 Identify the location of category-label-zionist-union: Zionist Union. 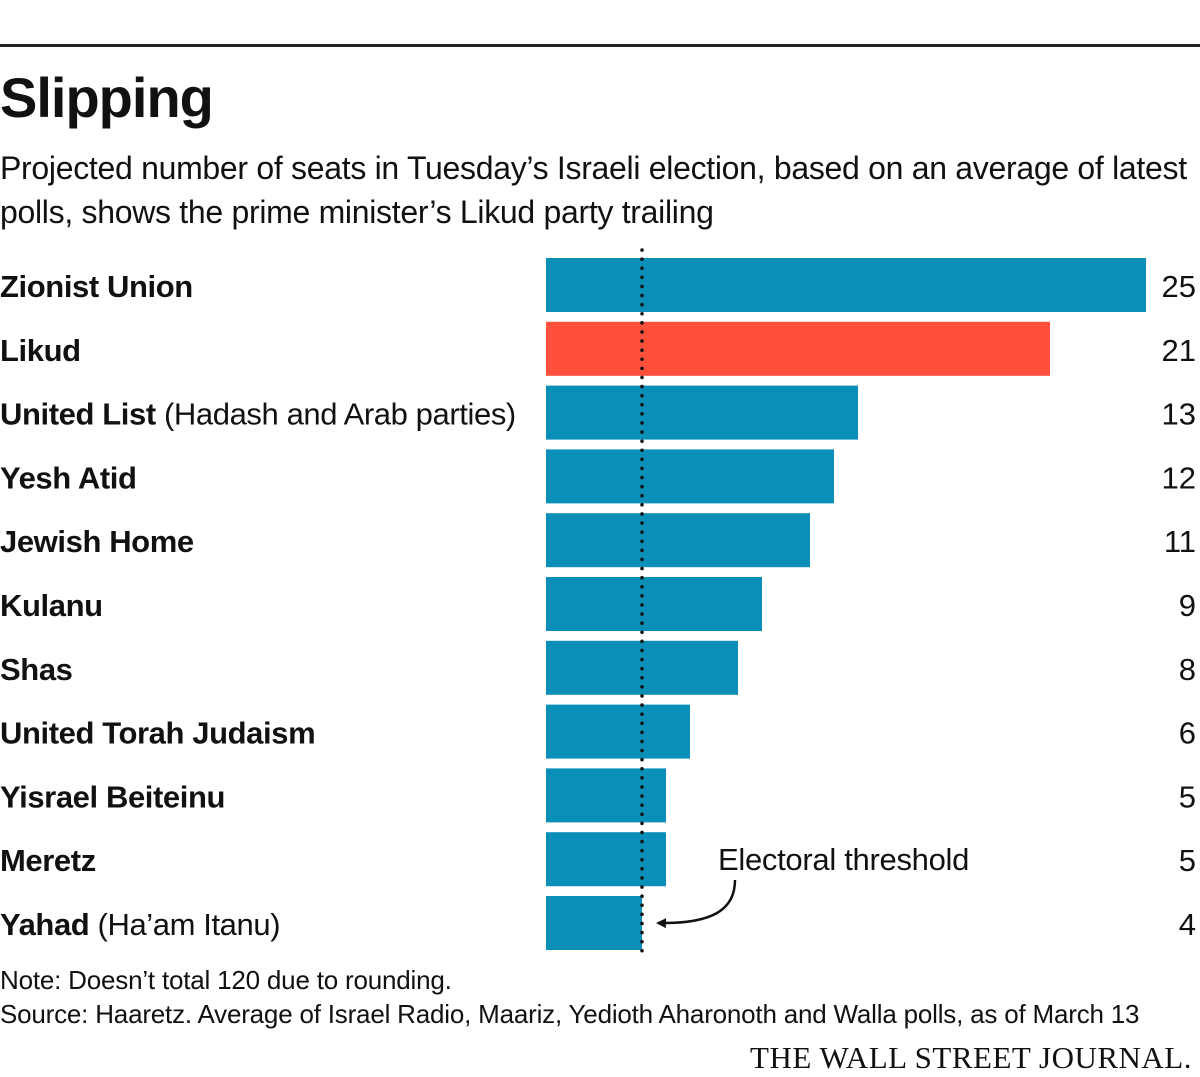
(96, 286).